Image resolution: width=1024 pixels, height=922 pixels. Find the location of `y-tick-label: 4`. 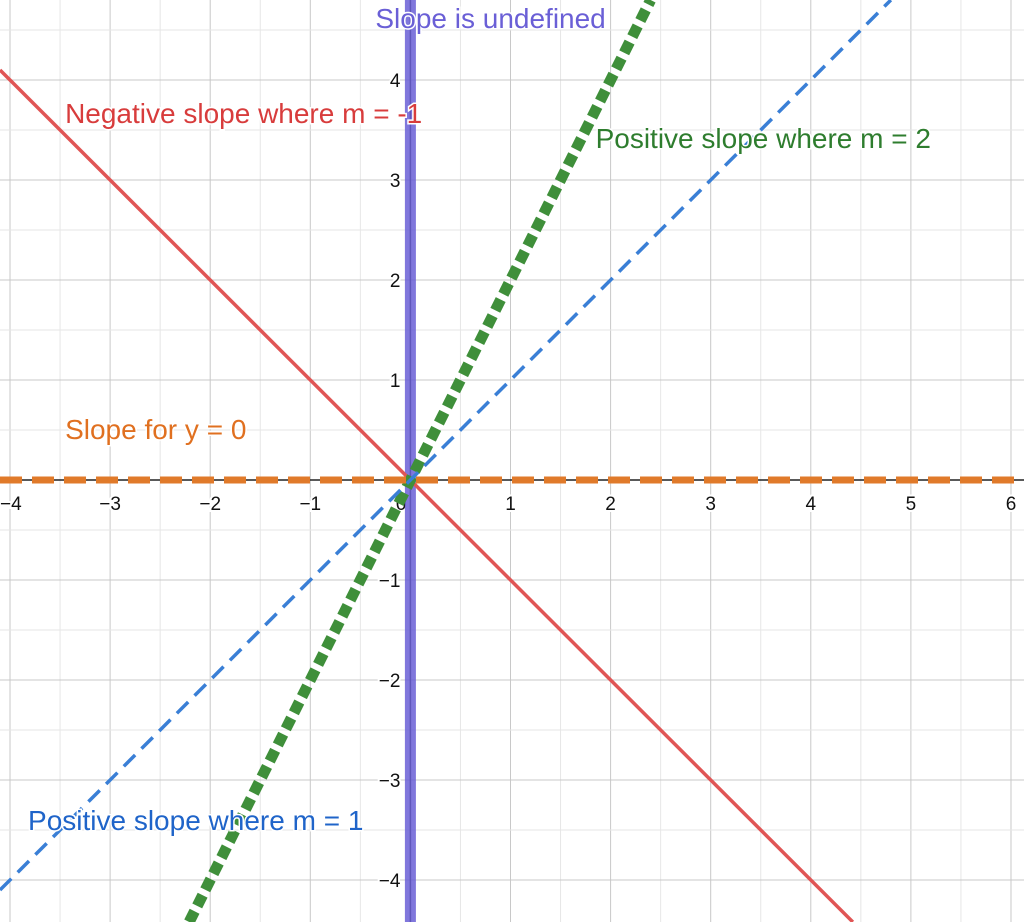

y-tick-label: 4 is located at coordinates (395, 81).